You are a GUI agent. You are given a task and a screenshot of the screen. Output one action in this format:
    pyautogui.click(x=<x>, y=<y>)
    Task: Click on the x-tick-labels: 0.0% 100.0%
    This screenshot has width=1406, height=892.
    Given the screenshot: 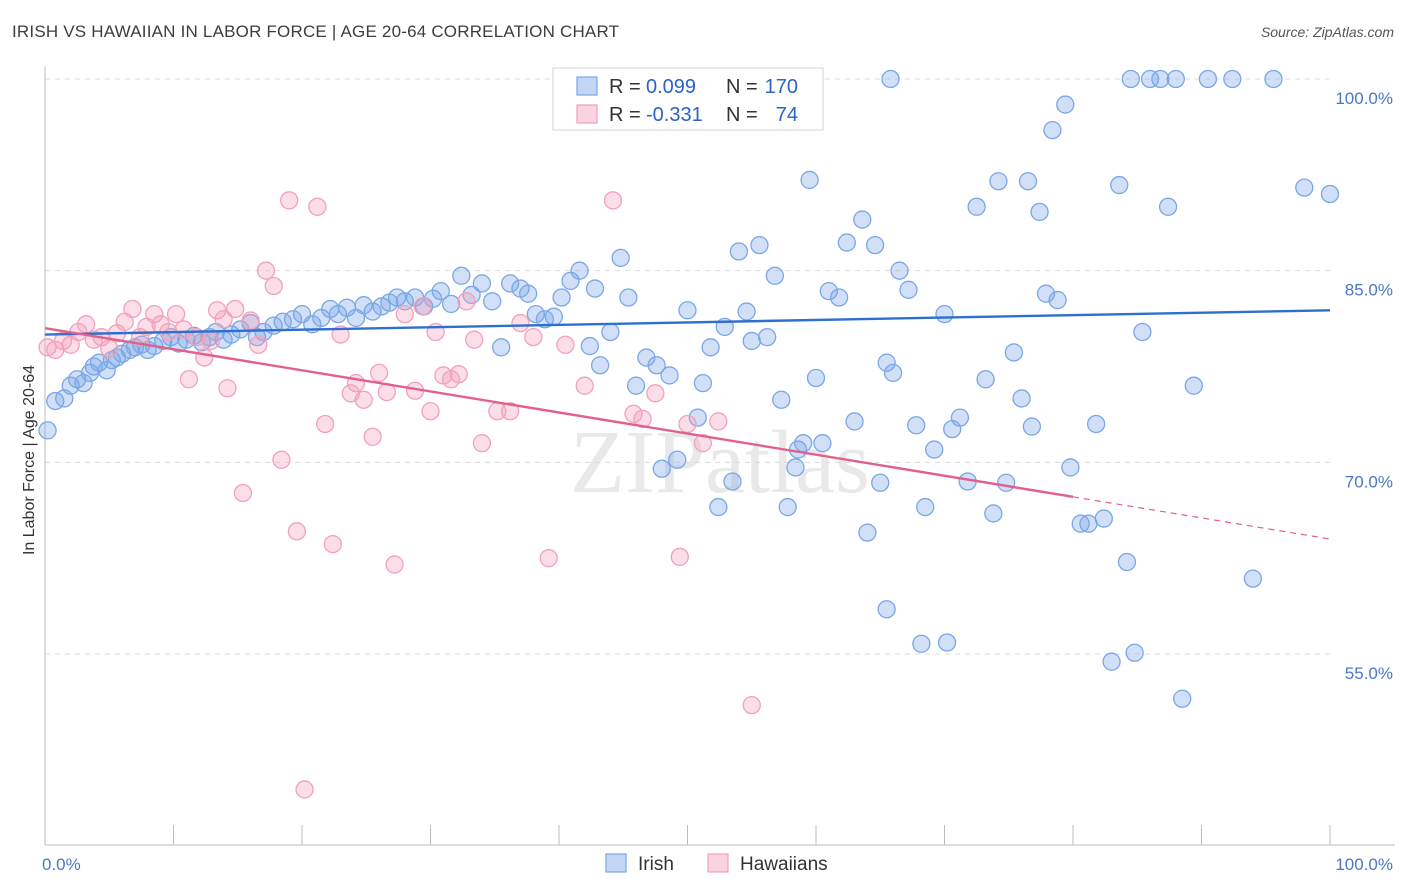 What is the action you would take?
    pyautogui.click(x=717, y=864)
    